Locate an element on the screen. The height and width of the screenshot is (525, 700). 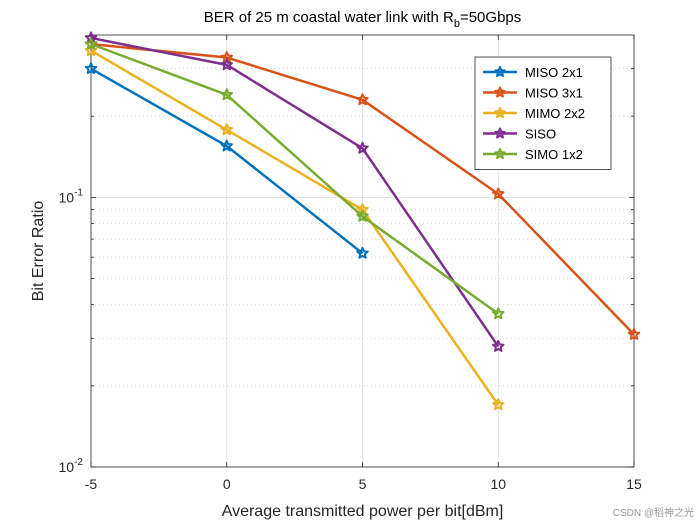
legend: MISO 2x1 MISO 3x1 MIMO 2x2 SISO SIMO 1x2 is located at coordinates (543, 113).